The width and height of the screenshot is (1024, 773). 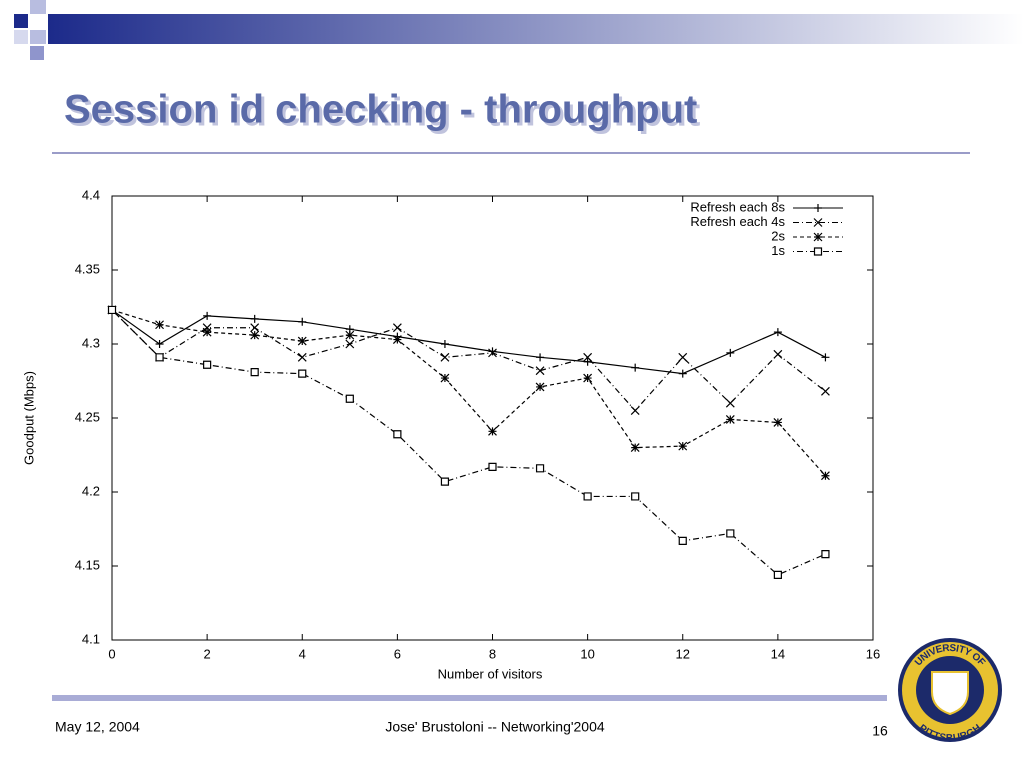 What do you see at coordinates (737, 221) in the screenshot?
I see `legend-label: Refresh each 4s` at bounding box center [737, 221].